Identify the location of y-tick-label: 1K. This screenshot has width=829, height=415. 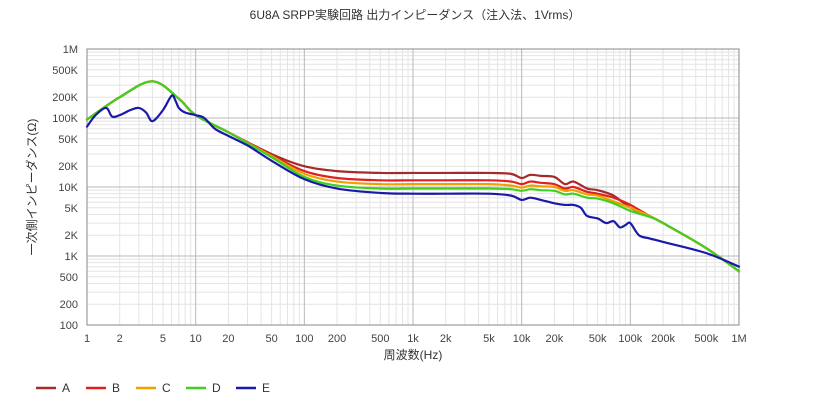
(72, 257).